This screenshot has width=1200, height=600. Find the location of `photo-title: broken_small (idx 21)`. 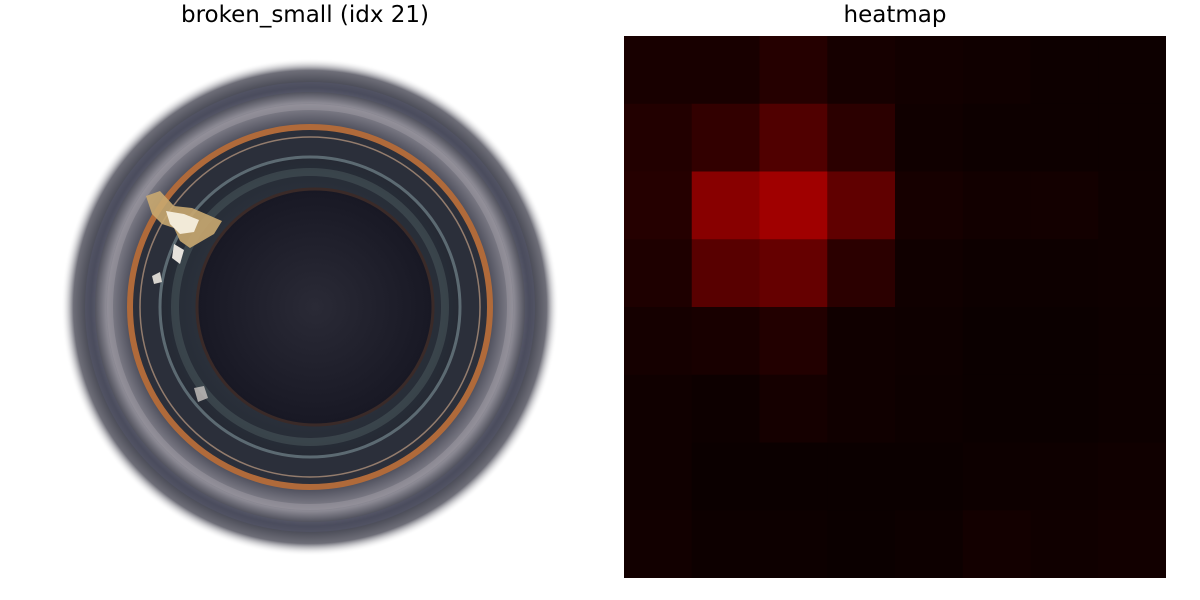

photo-title: broken_small (idx 21) is located at coordinates (305, 15).